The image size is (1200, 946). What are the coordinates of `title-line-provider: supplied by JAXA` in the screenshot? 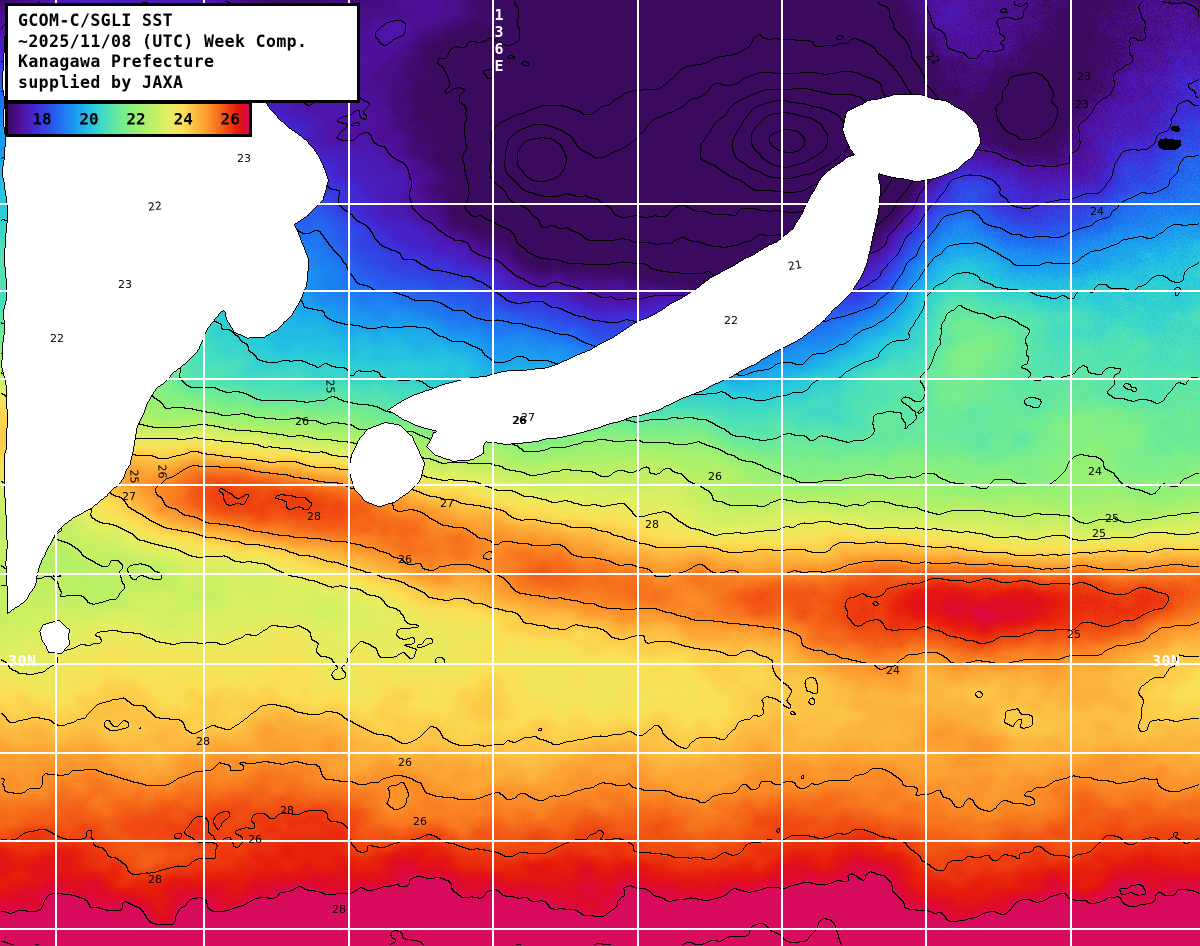 It's located at (101, 82).